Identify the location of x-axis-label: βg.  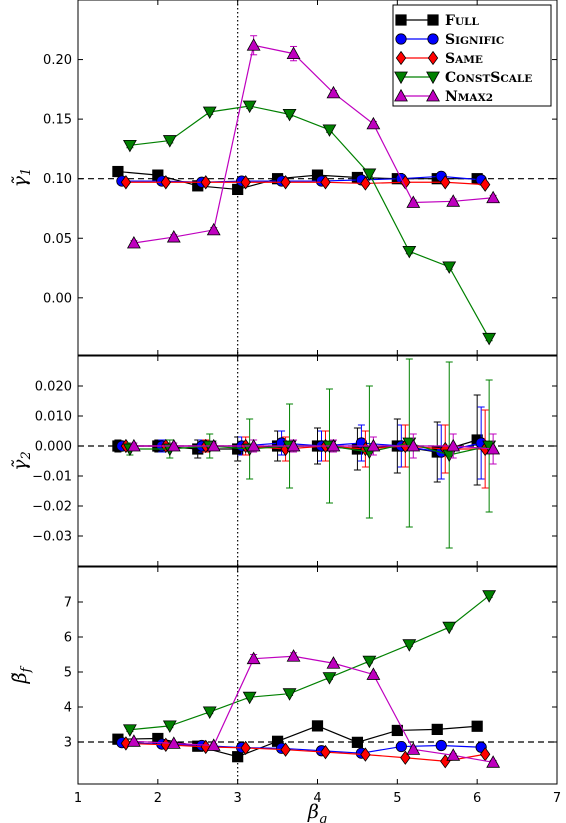
(317, 812).